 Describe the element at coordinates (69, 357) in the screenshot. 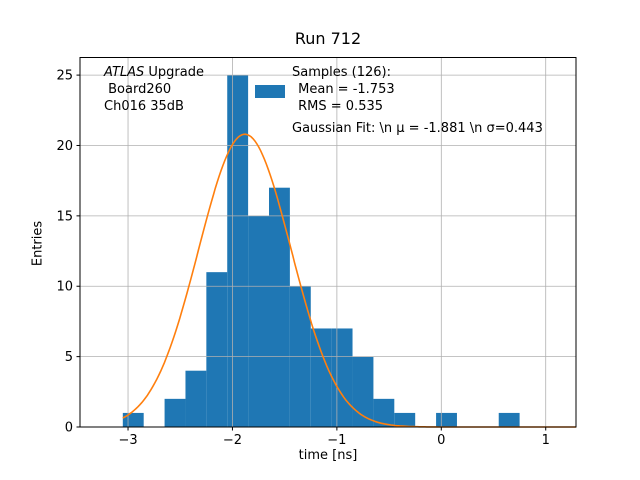

I see `svg-text: 5` at that location.